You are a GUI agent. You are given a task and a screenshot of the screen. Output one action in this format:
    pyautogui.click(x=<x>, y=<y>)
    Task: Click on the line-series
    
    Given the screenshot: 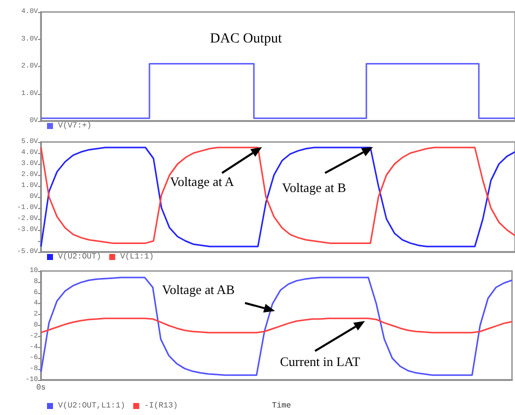 What is the action you would take?
    pyautogui.click(x=276, y=326)
    